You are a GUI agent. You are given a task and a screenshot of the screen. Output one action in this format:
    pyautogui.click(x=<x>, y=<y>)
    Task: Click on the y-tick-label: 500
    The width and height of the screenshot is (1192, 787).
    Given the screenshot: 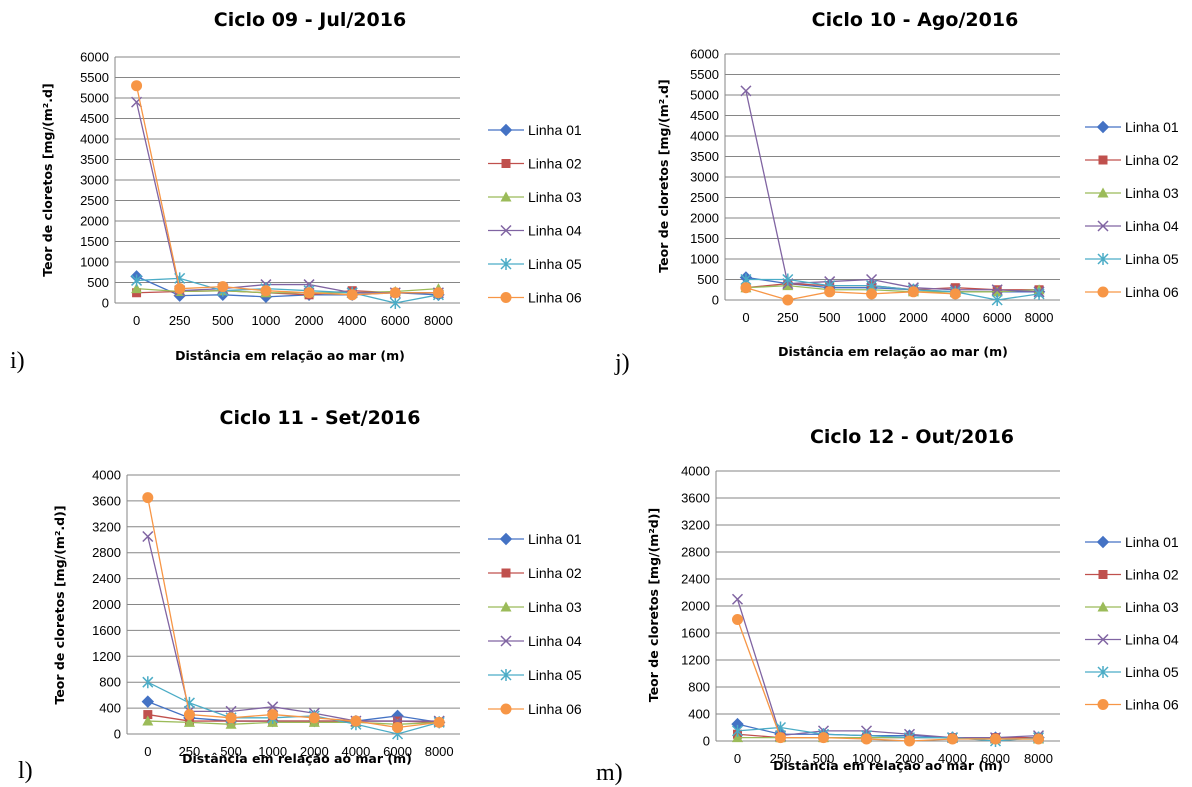 What is the action you would take?
    pyautogui.click(x=98, y=282)
    